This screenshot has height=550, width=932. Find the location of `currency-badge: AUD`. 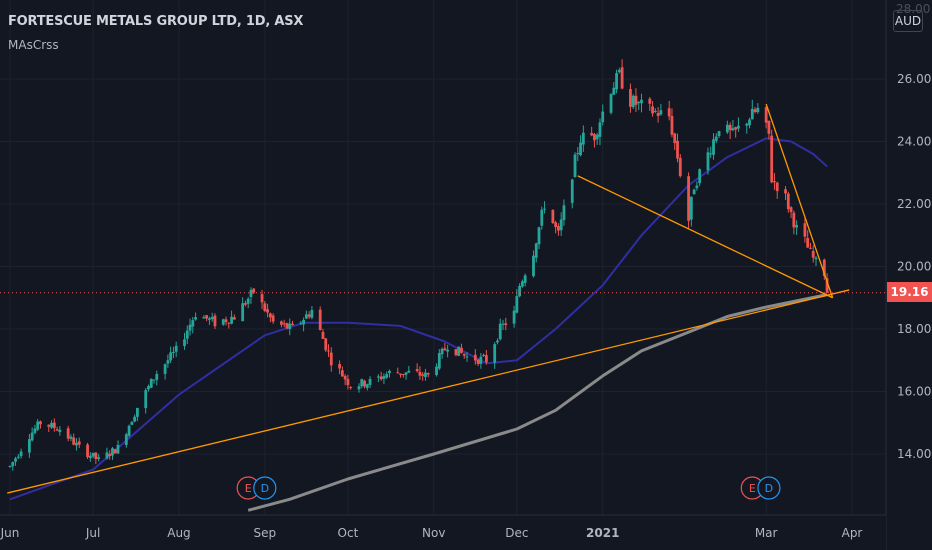

currency-badge: AUD is located at coordinates (908, 21).